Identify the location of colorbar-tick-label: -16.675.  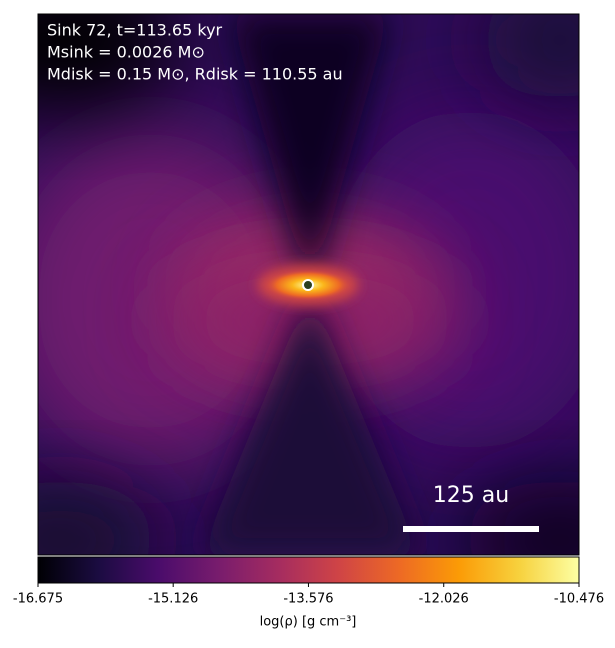
(38, 599).